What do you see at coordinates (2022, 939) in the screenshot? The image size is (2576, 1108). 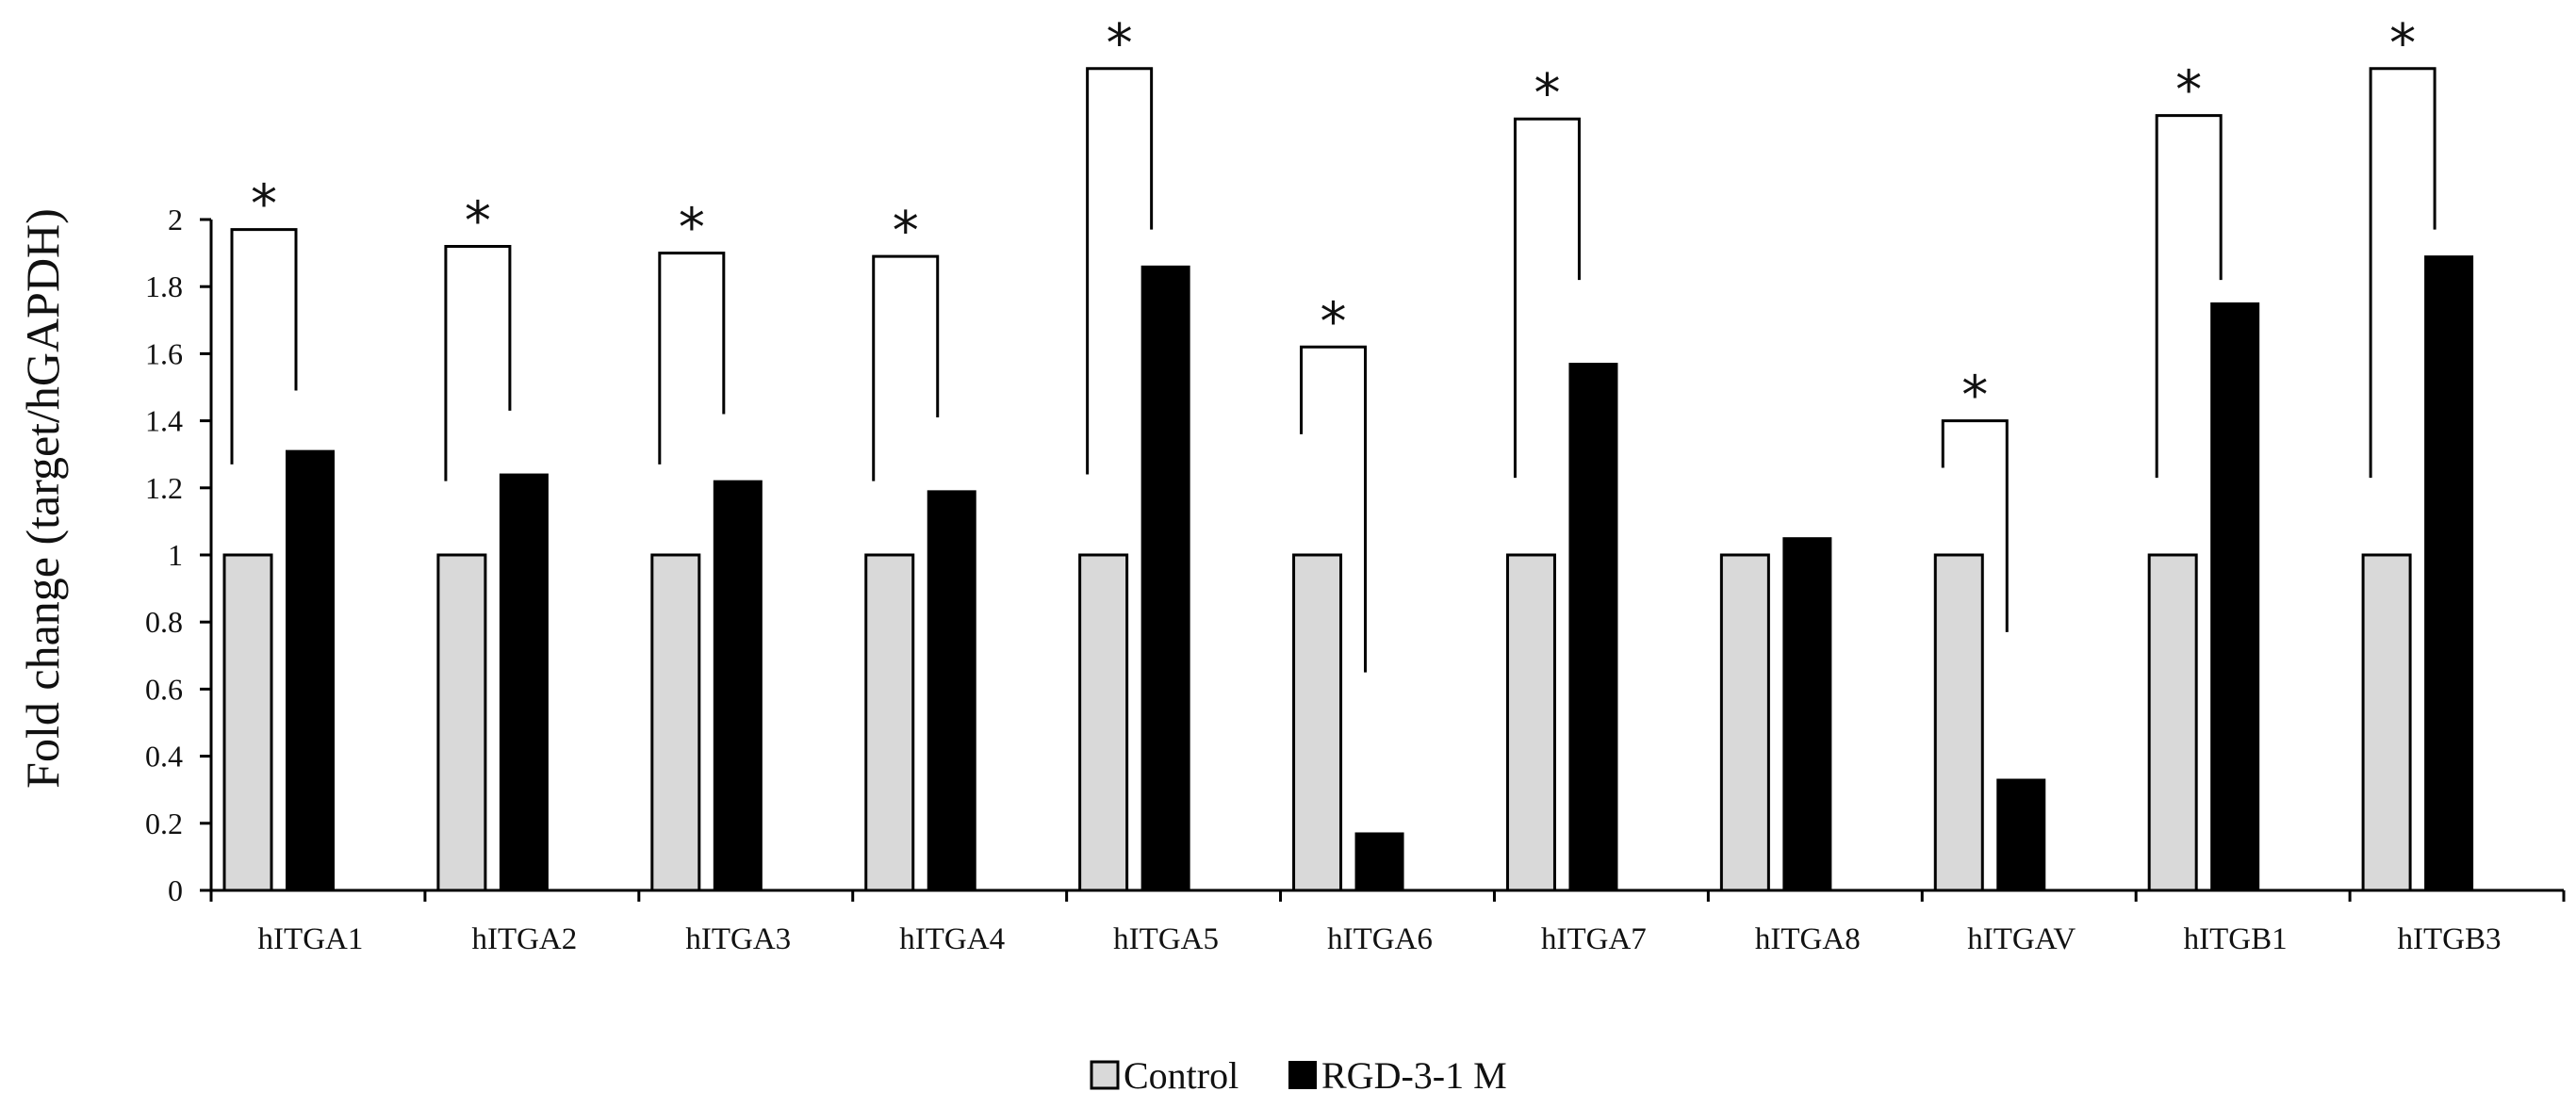 I see `x-tick-label: hITGAV` at bounding box center [2022, 939].